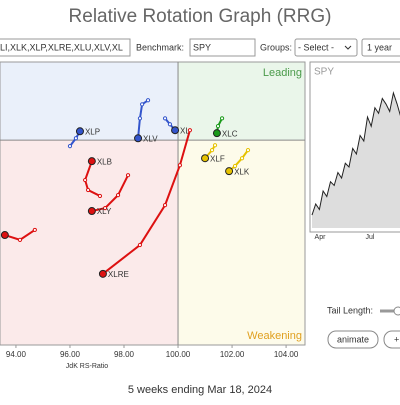 The width and height of the screenshot is (400, 405). Describe the element at coordinates (92, 131) in the screenshot. I see `series-label: XLP` at that location.